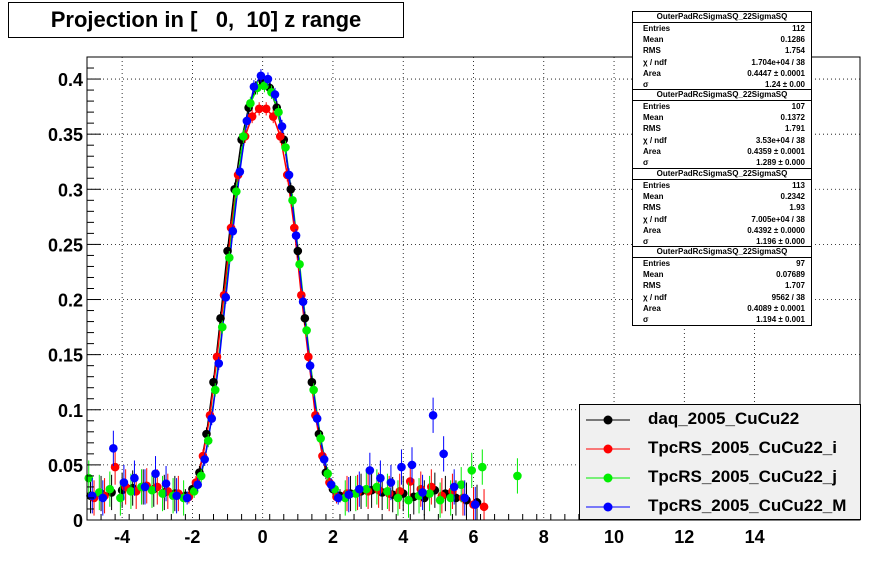 The height and width of the screenshot is (578, 878). I want to click on stats-value: 0.07689, so click(790, 275).